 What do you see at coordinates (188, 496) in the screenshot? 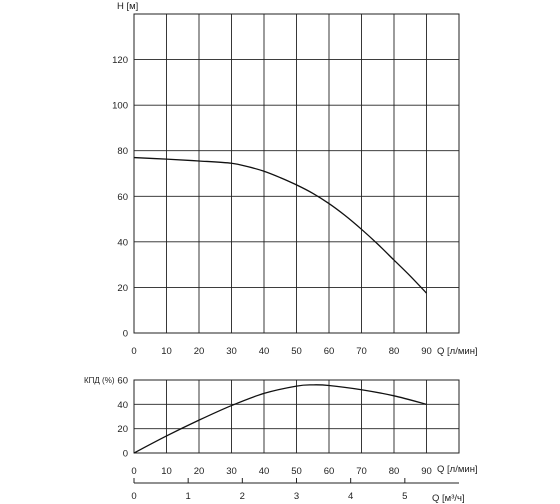
I see `flow-m3h-tick-label: 1` at bounding box center [188, 496].